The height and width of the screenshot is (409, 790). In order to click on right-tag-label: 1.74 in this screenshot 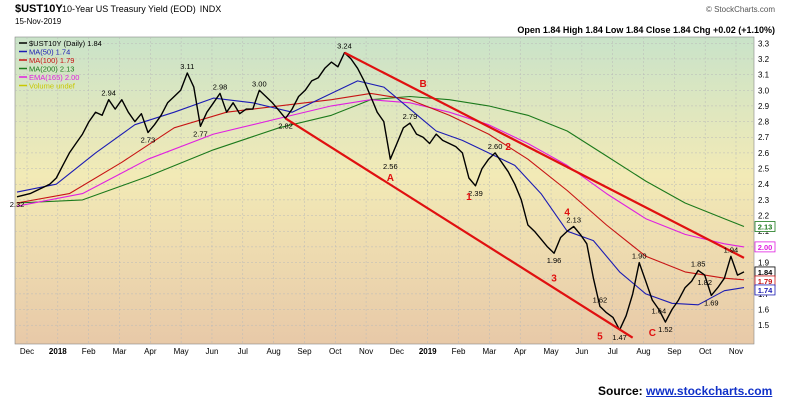, I will do `click(765, 290)`.